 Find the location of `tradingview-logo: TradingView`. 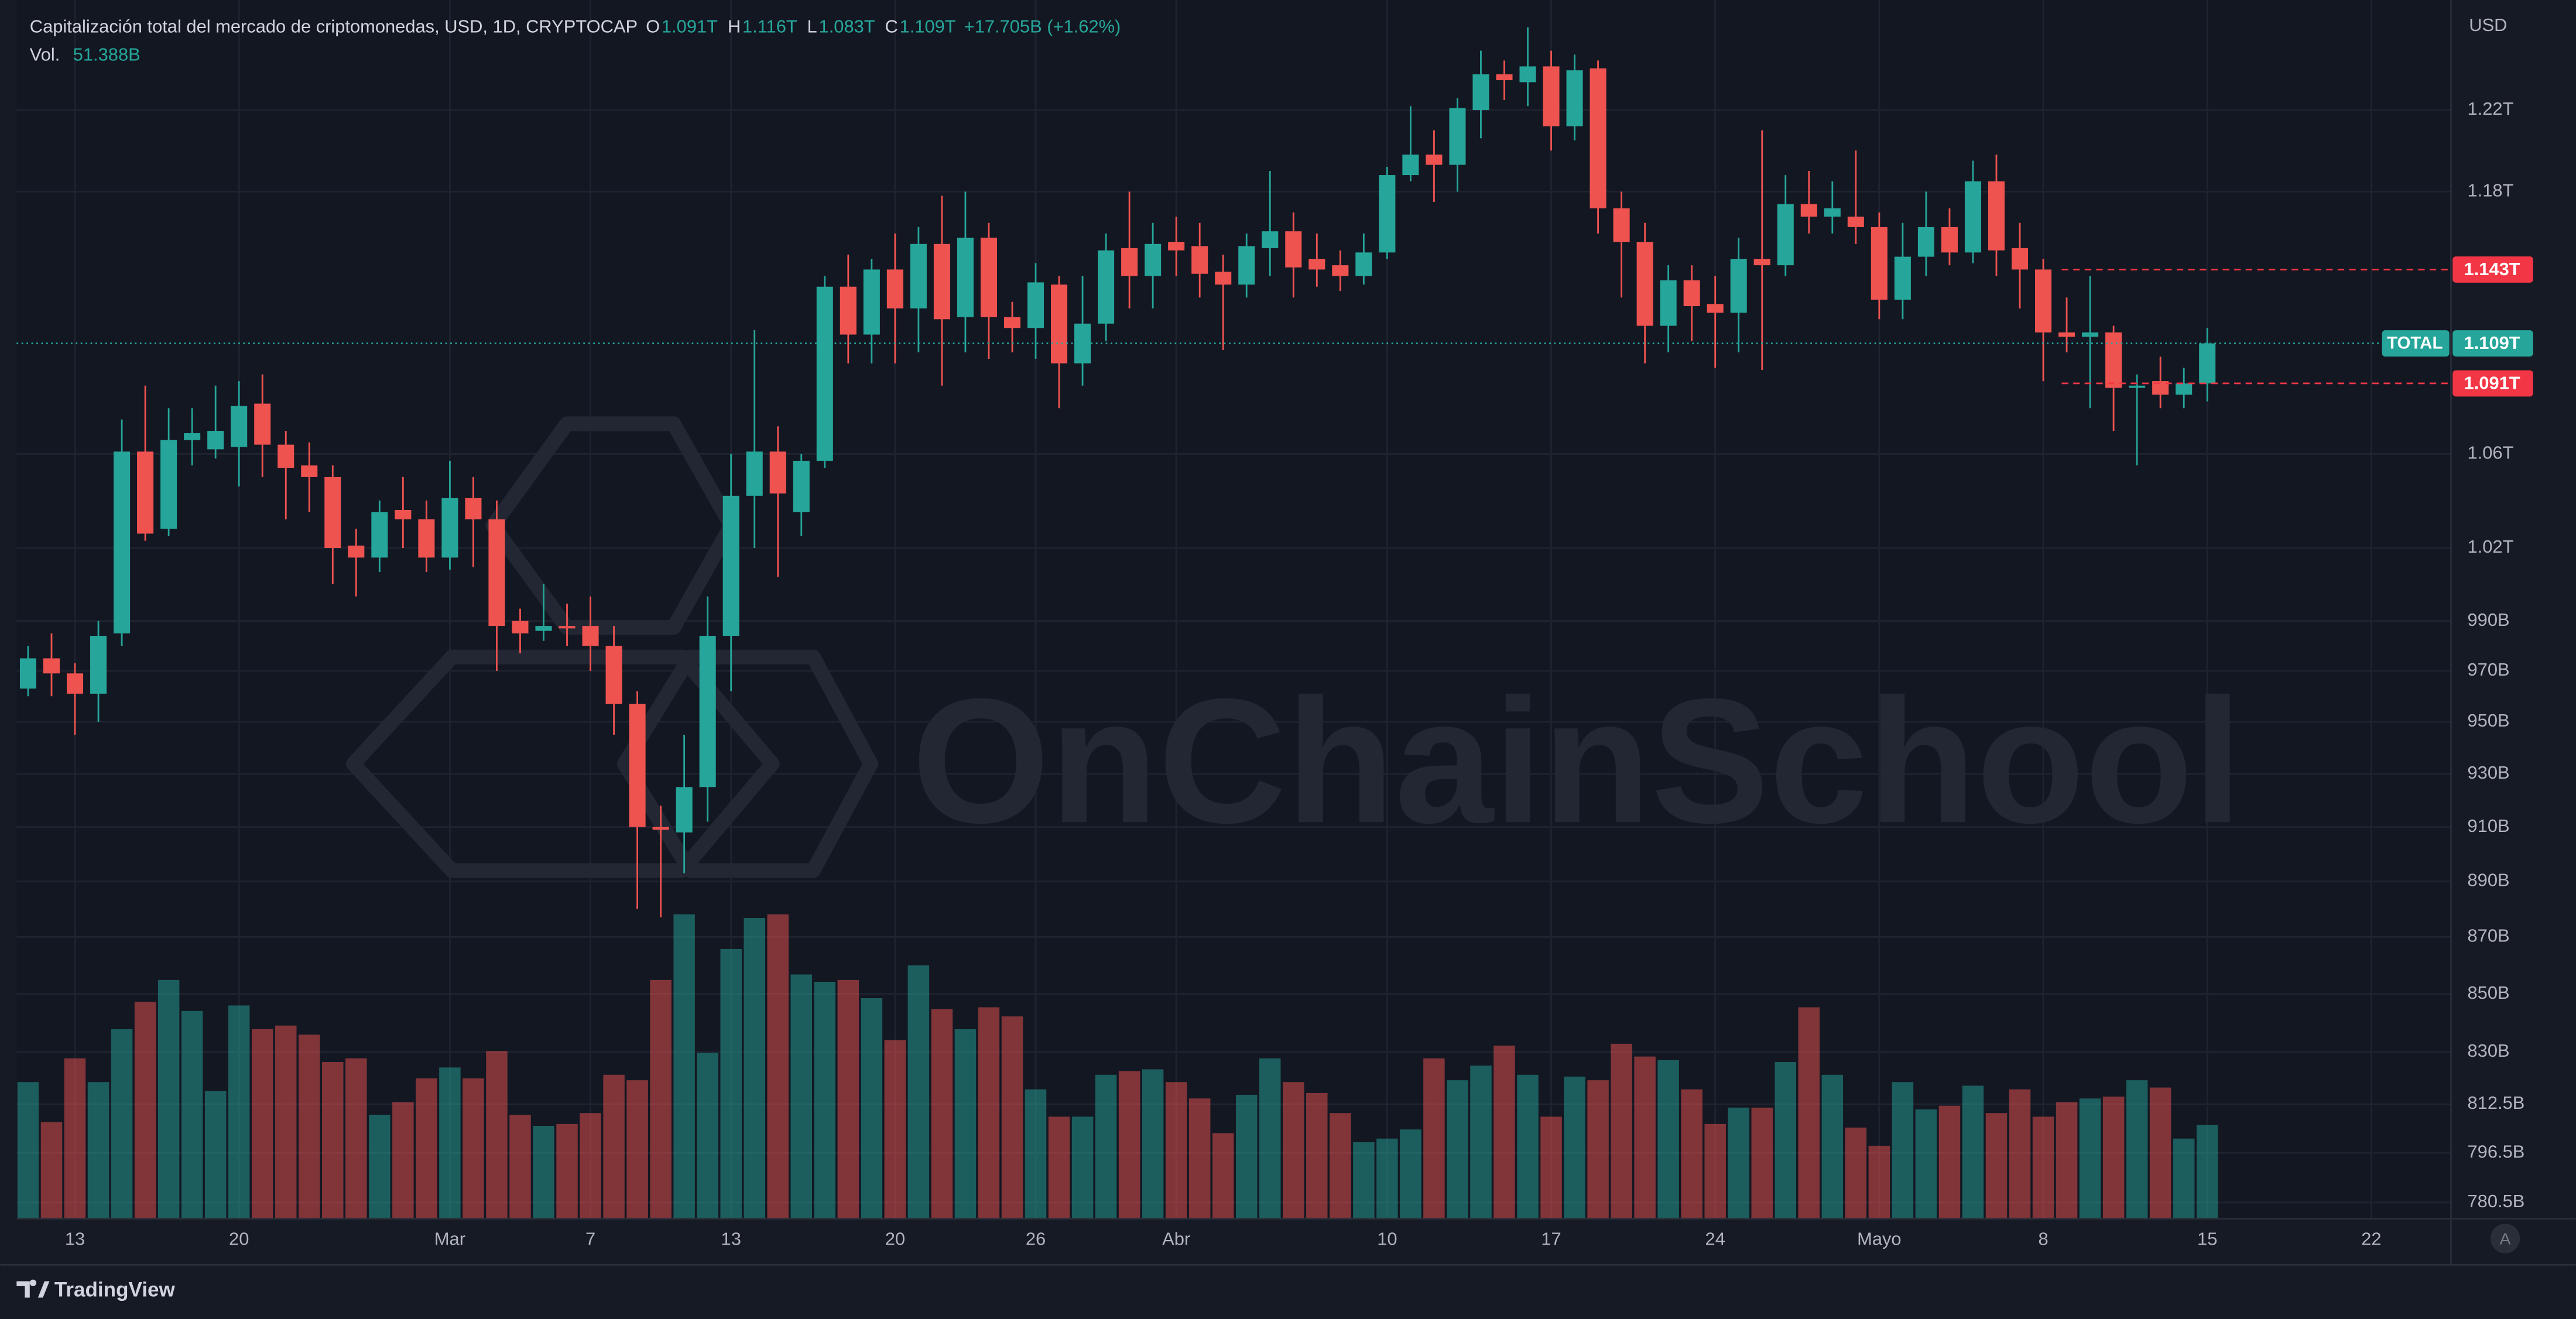

tradingview-logo: TradingView is located at coordinates (96, 1290).